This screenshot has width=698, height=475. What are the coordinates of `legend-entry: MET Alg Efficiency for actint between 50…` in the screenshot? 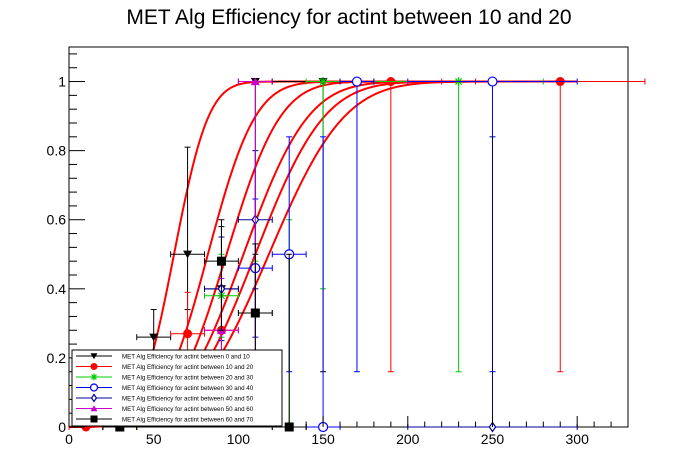 It's located at (188, 409).